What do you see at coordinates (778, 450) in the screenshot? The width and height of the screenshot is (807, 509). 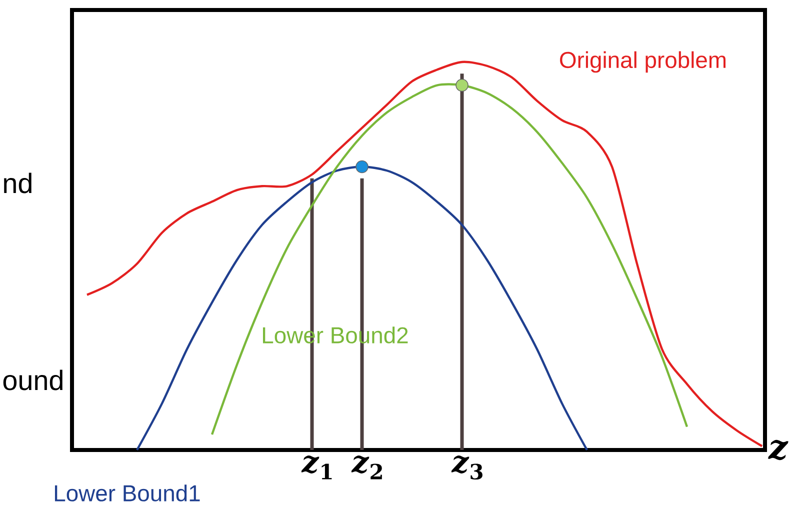 I see `x-axis-title: z` at bounding box center [778, 450].